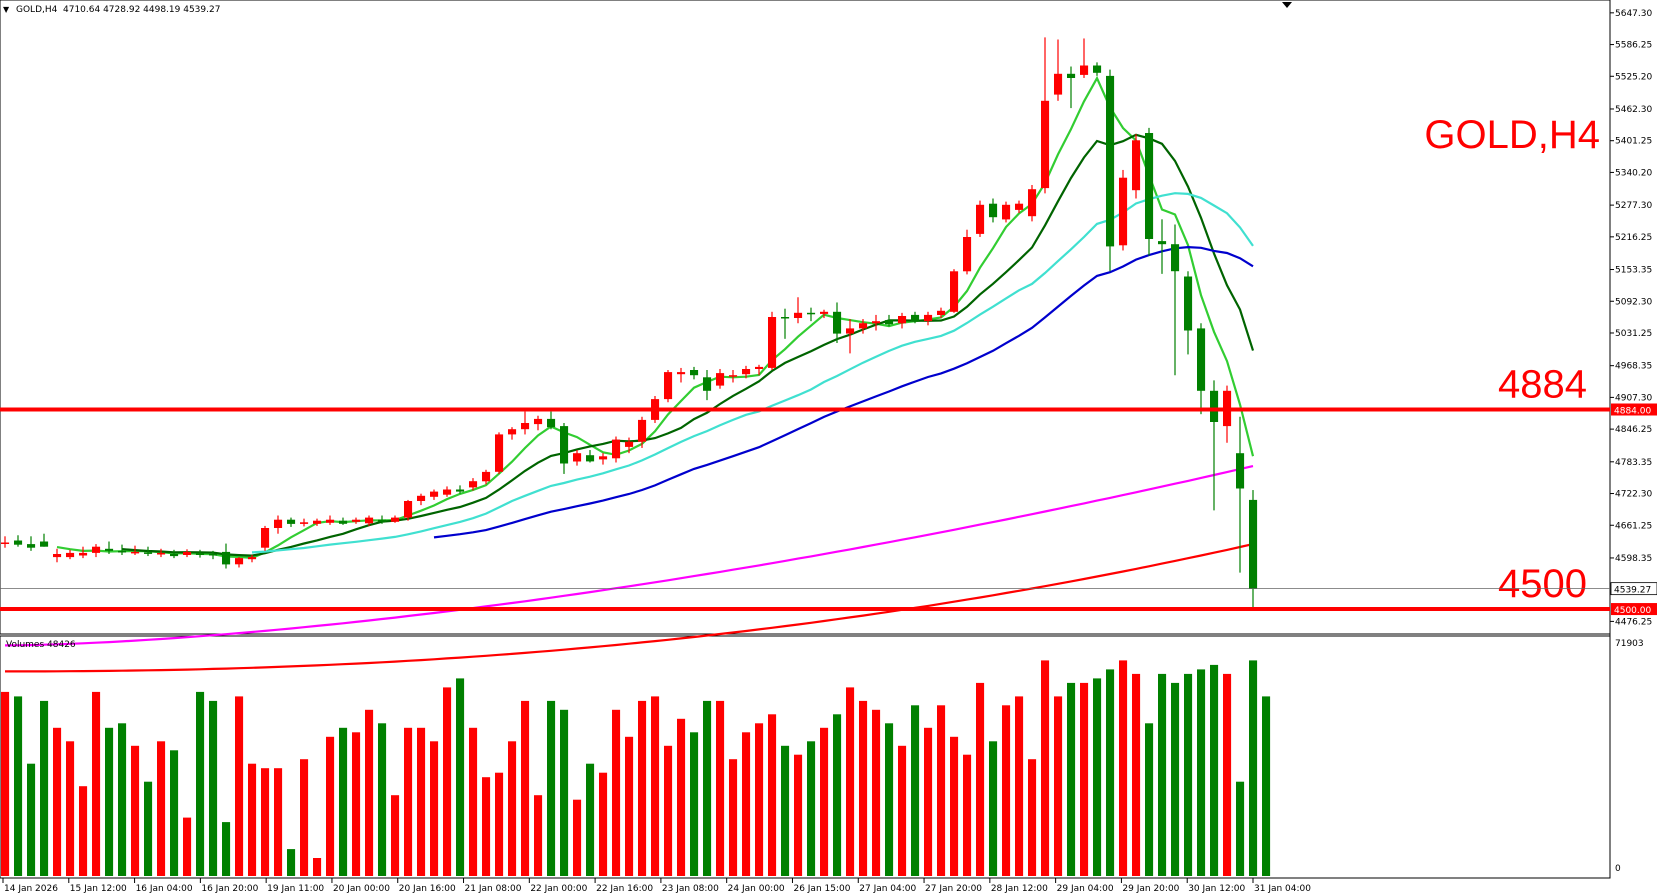 The image size is (1657, 895). I want to click on time-tick-label: 26 Jan 15:00, so click(821, 889).